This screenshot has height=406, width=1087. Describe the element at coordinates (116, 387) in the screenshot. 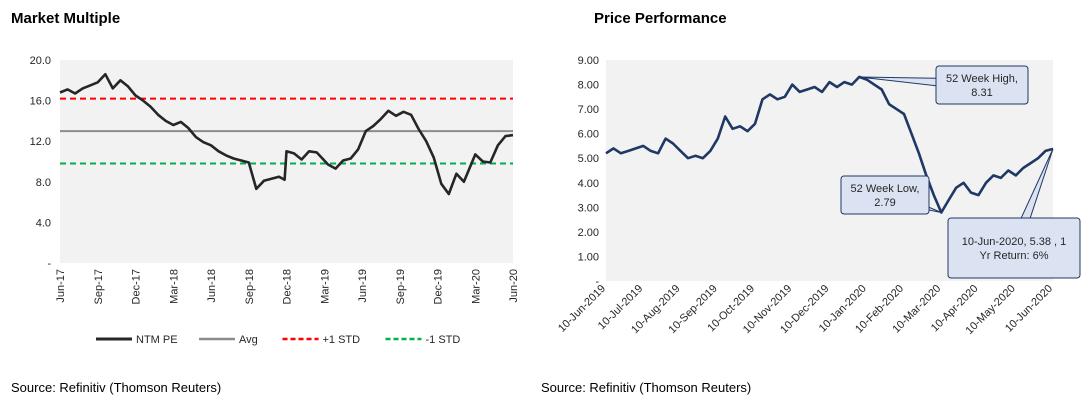

I see `left-source-note: Source: Refinitiv (Thomson Reuters)` at that location.